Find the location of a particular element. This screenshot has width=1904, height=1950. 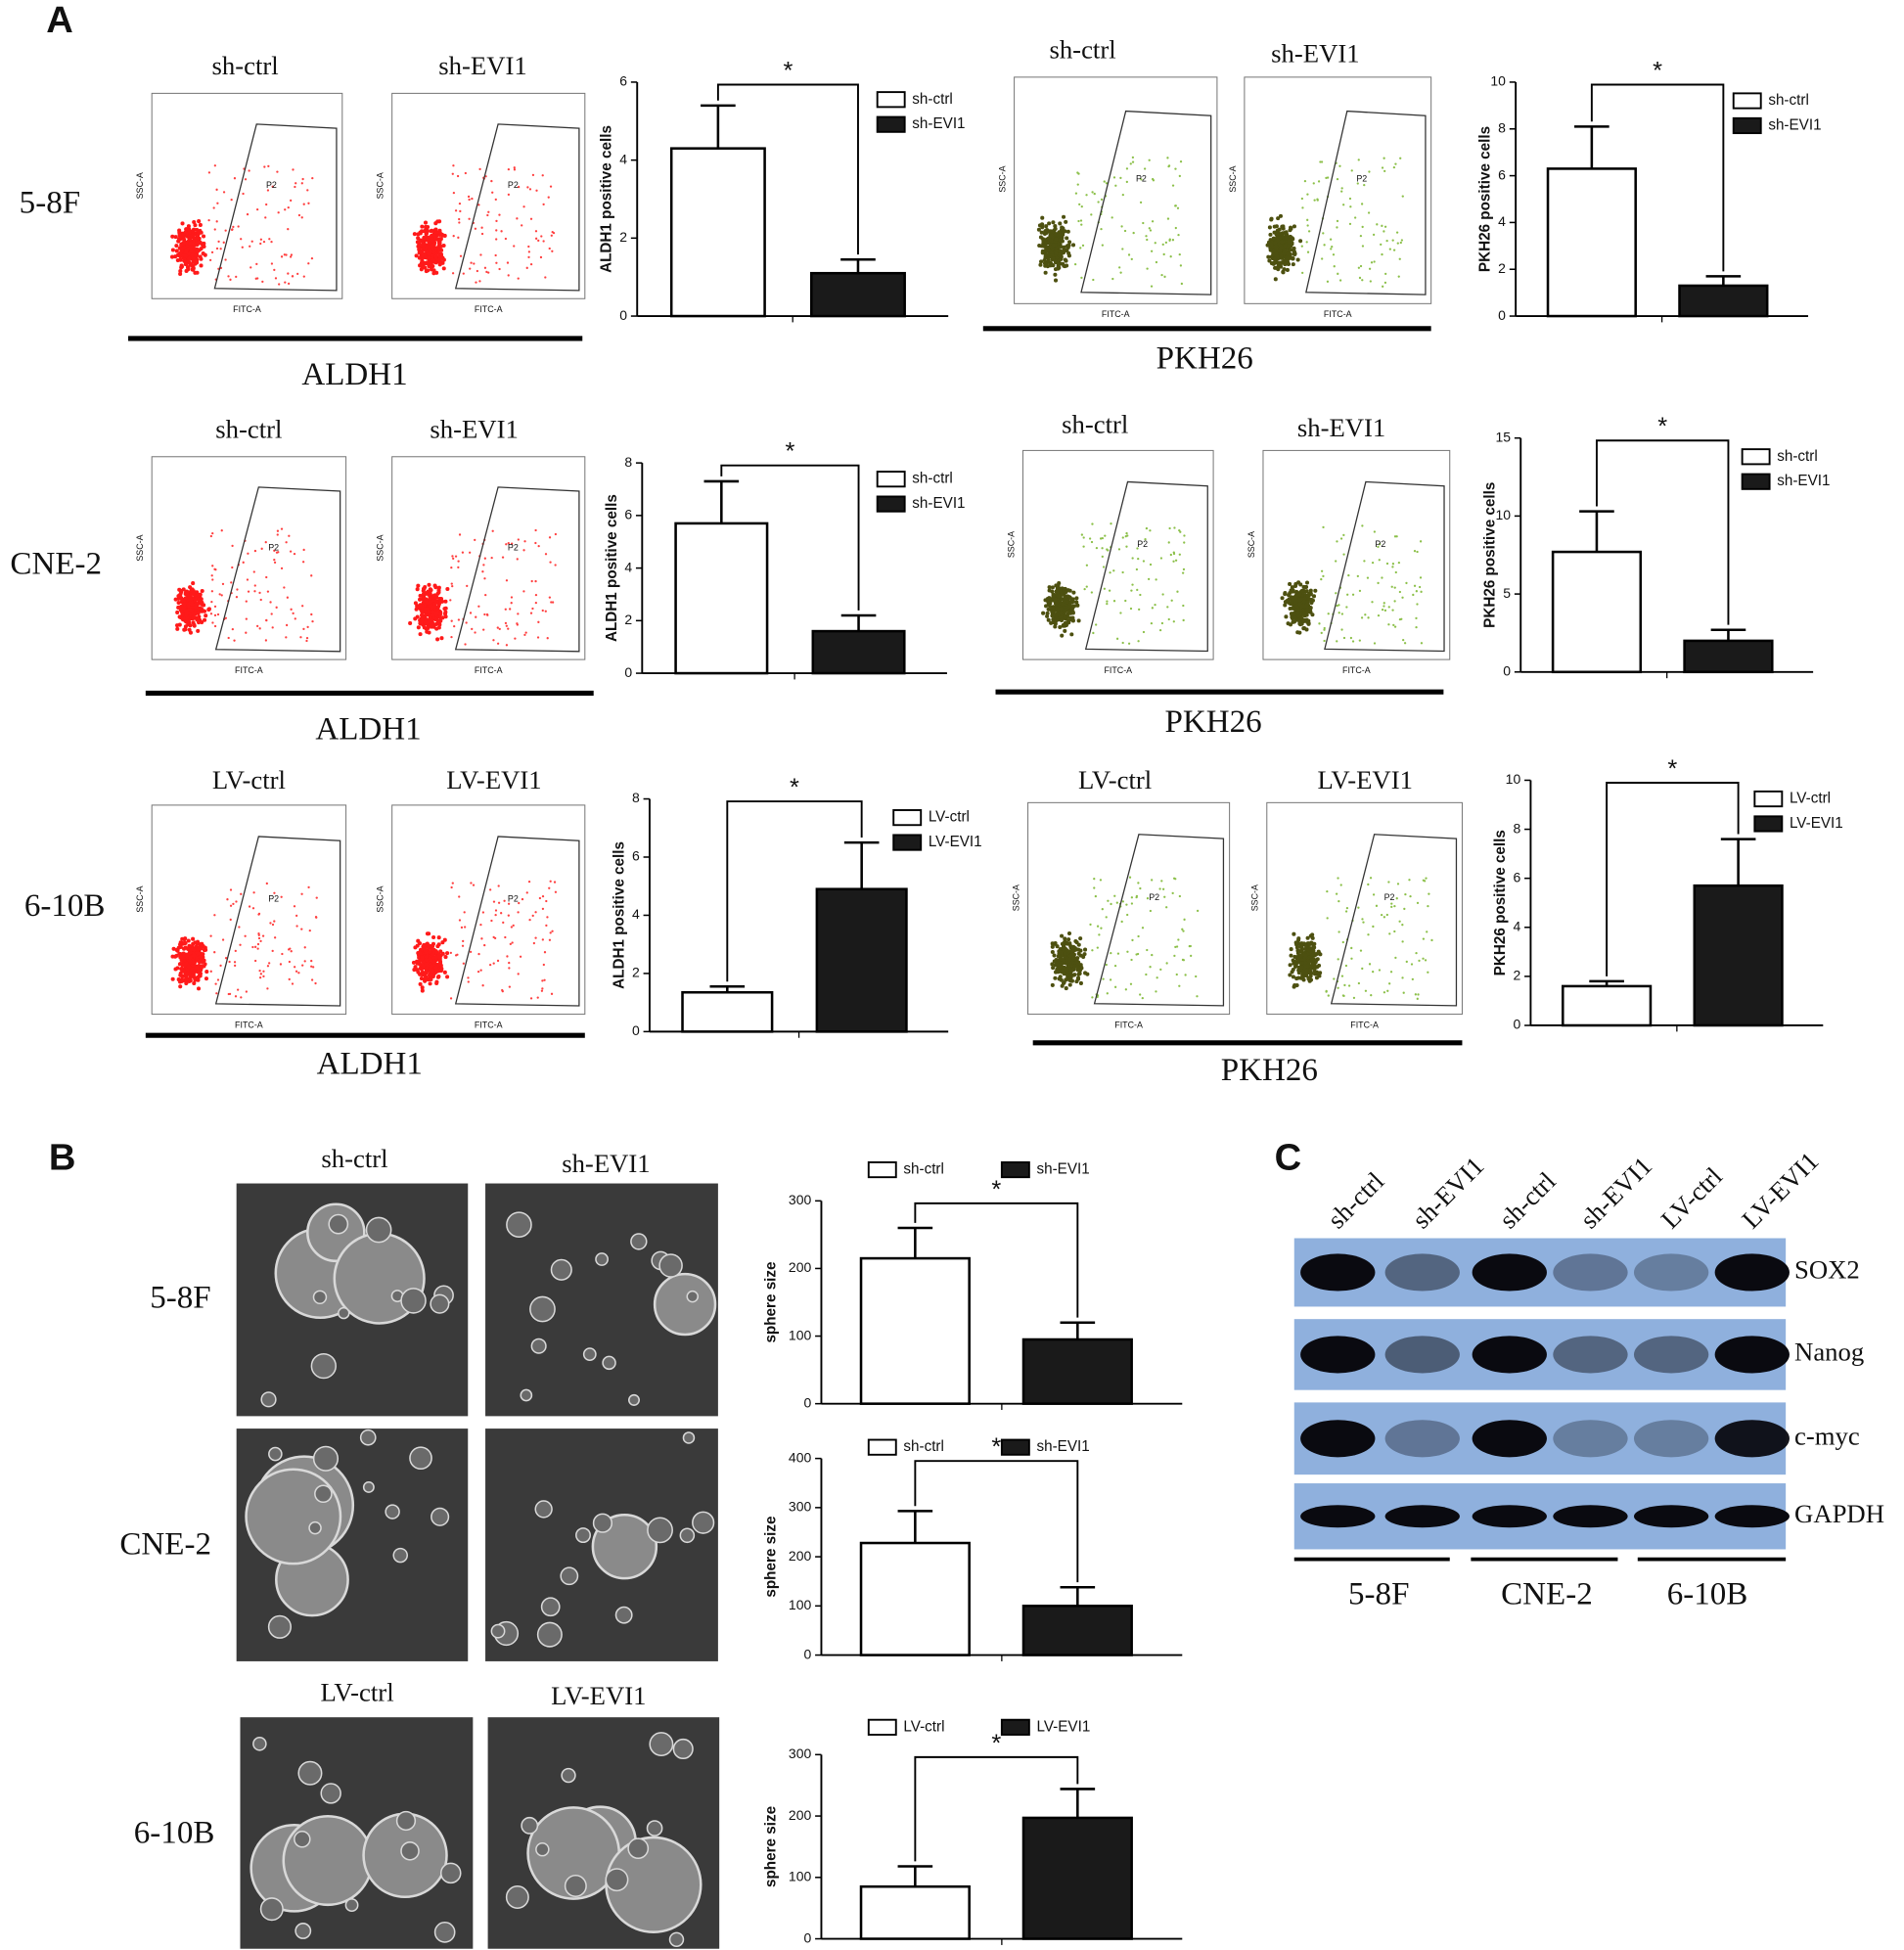

condition-label: sh-EVI1 is located at coordinates (474, 428).